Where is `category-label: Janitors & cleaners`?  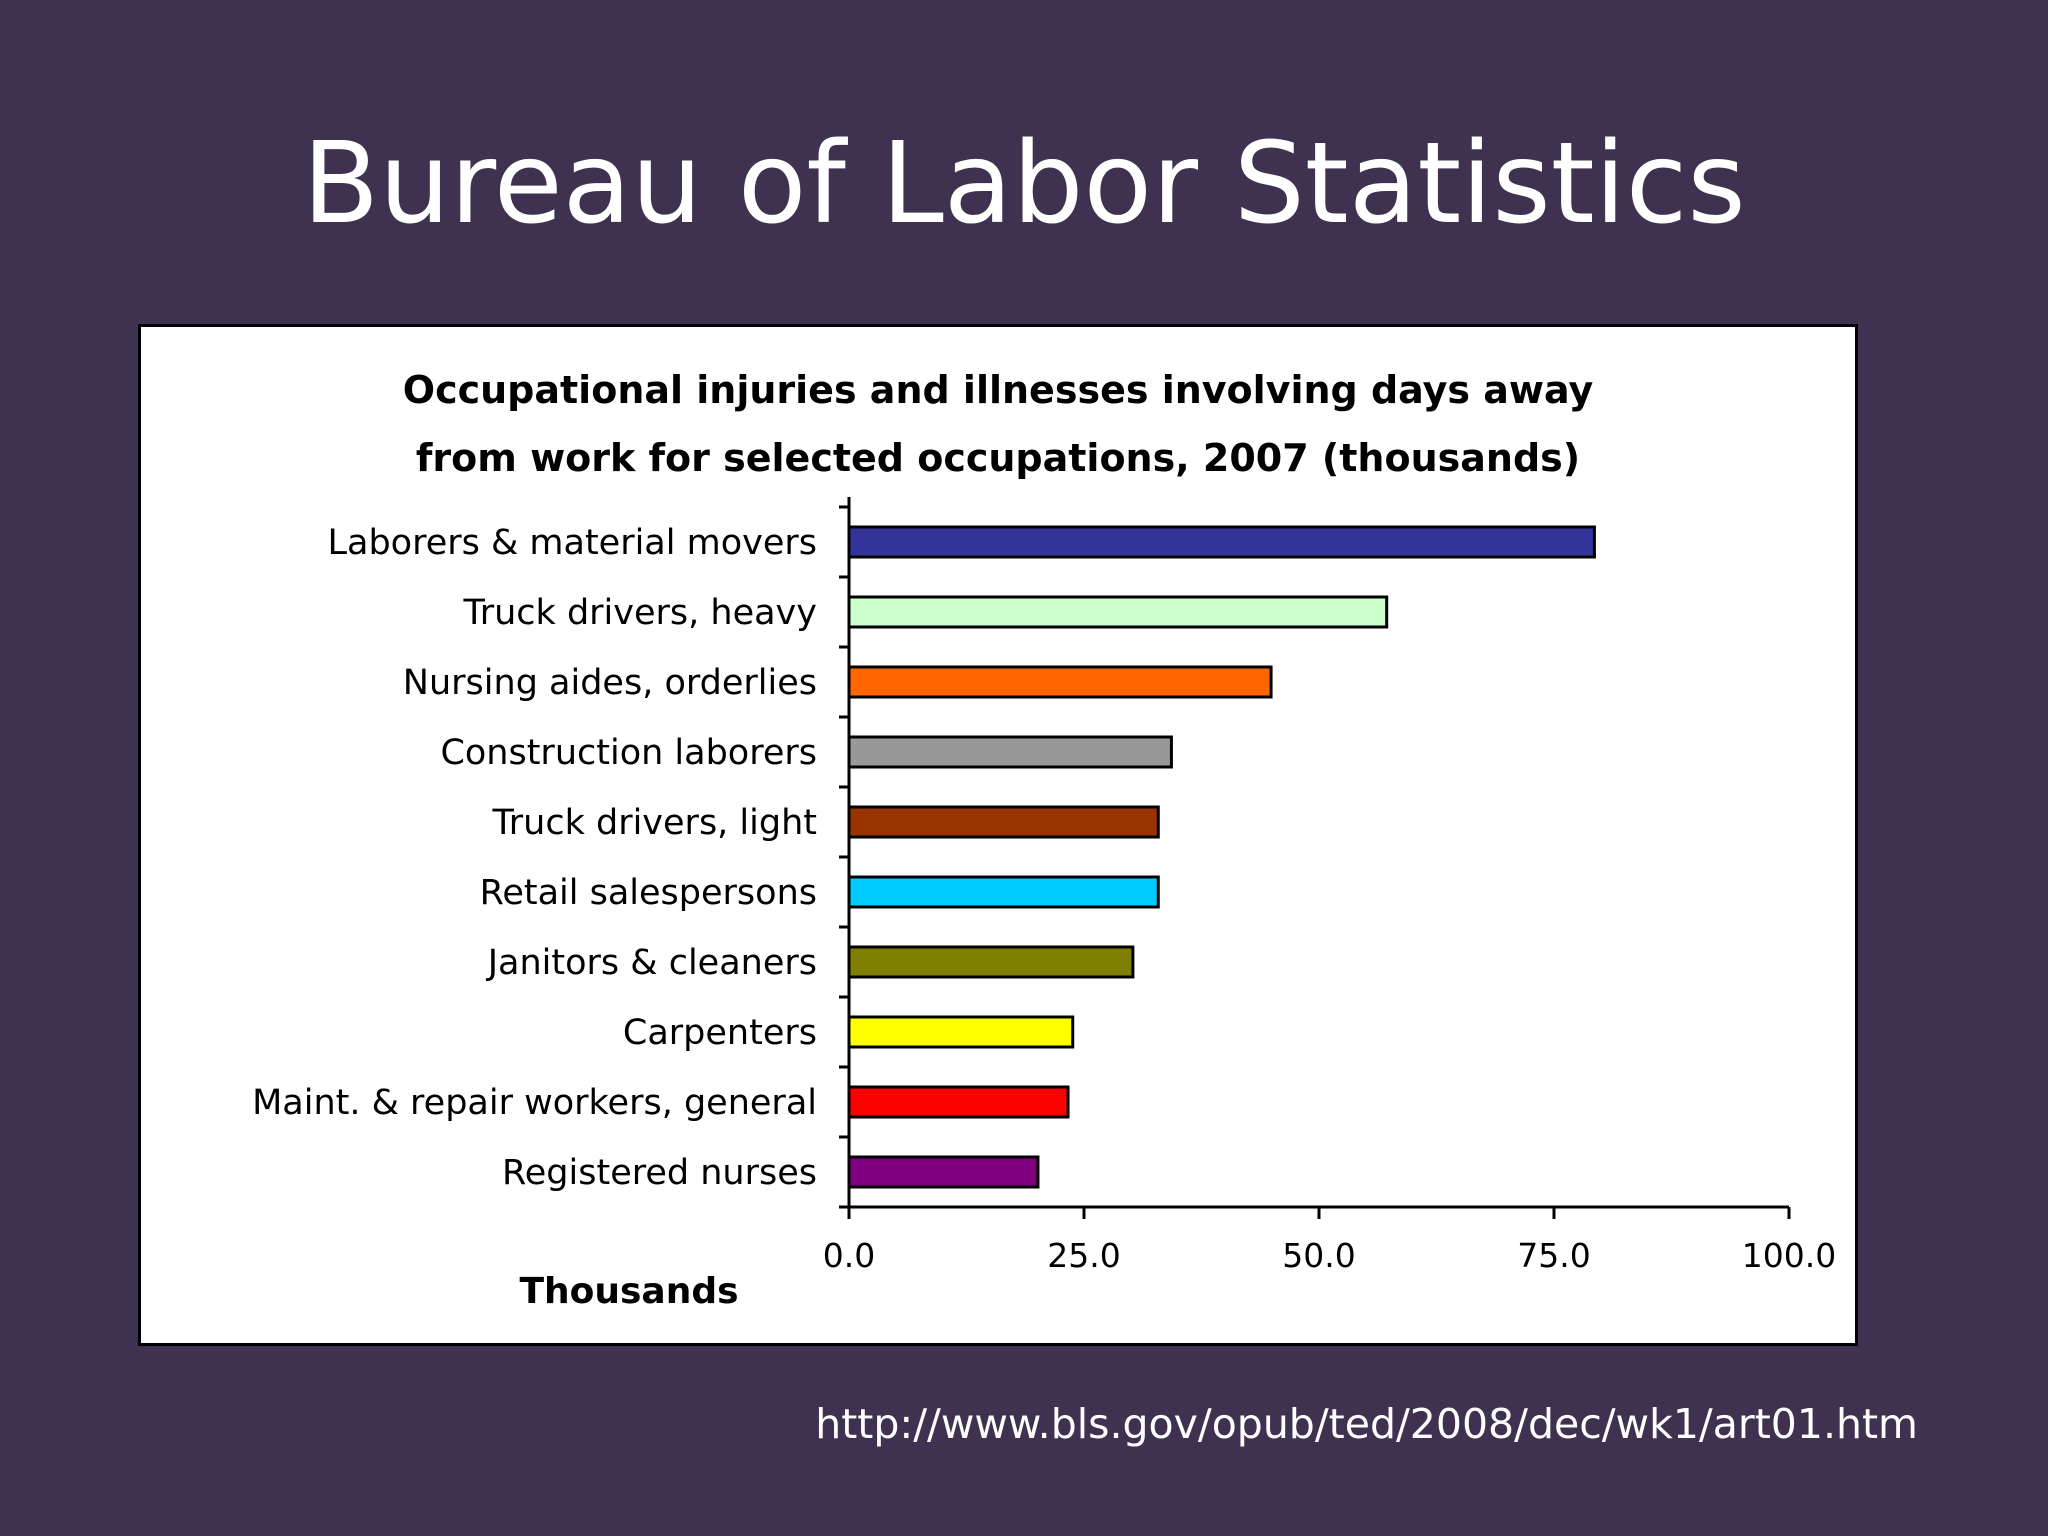
category-label: Janitors & cleaners is located at coordinates (651, 963).